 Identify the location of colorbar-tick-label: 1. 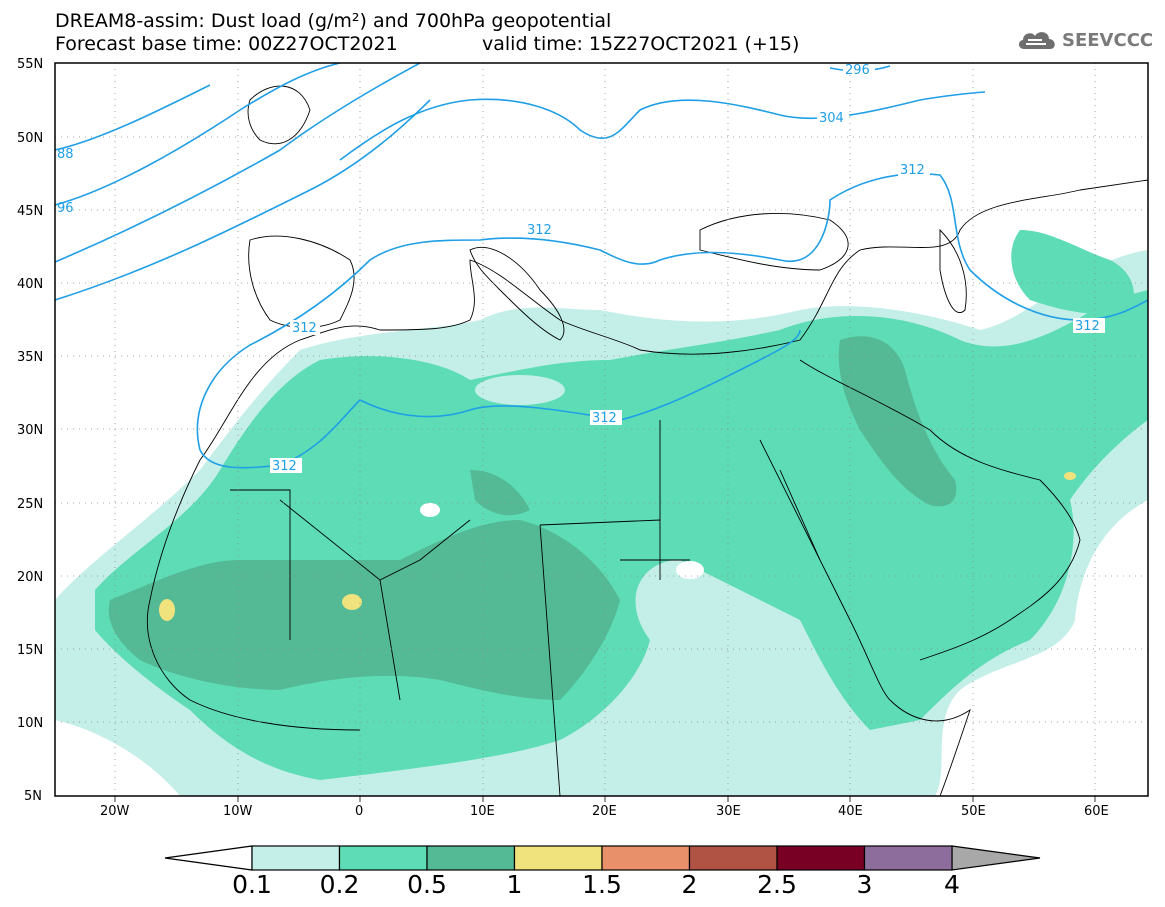
(515, 884).